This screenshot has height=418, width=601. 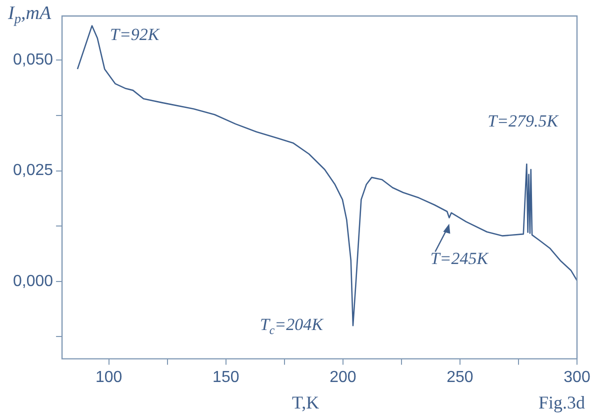 I want to click on annotation: T=279.5K, so click(x=524, y=121).